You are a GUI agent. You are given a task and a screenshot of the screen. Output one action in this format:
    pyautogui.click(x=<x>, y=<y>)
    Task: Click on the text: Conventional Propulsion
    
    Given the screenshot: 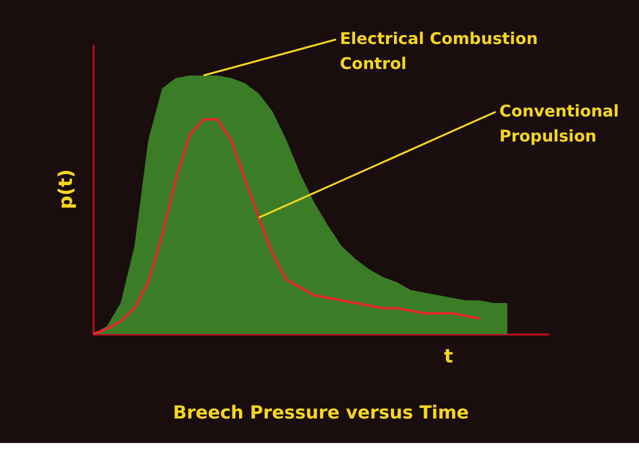 What is the action you would take?
    pyautogui.click(x=559, y=124)
    